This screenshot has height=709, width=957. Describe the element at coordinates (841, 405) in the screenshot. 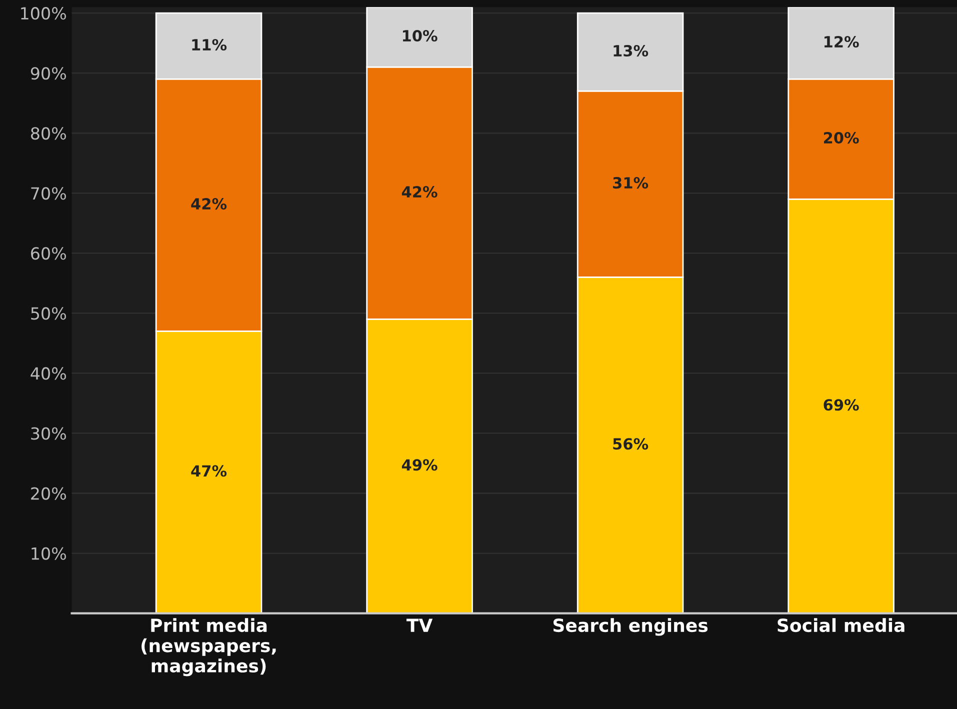

I see `data-label: 69%` at that location.